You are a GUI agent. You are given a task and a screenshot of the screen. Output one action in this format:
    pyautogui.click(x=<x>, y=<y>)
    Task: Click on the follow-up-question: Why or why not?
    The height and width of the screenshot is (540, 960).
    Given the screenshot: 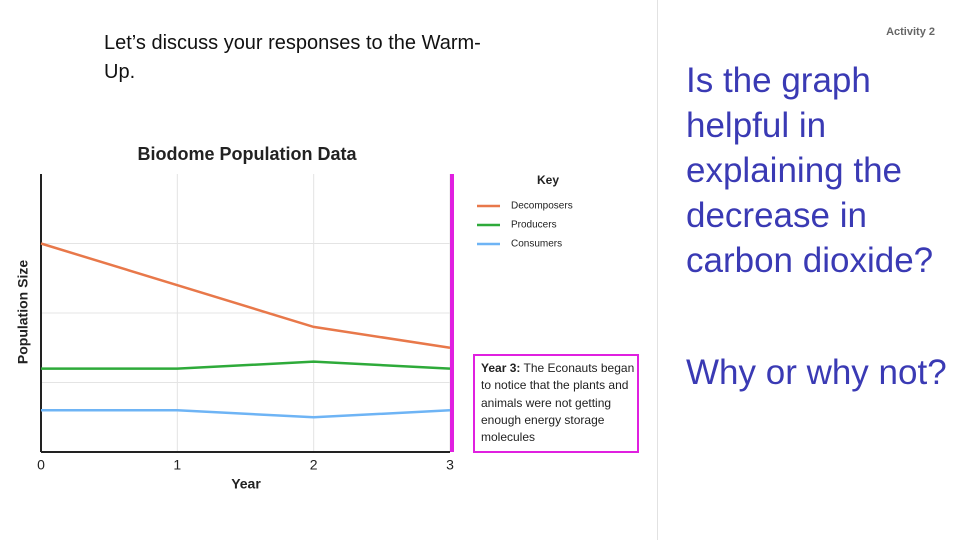 What is the action you would take?
    pyautogui.click(x=816, y=372)
    